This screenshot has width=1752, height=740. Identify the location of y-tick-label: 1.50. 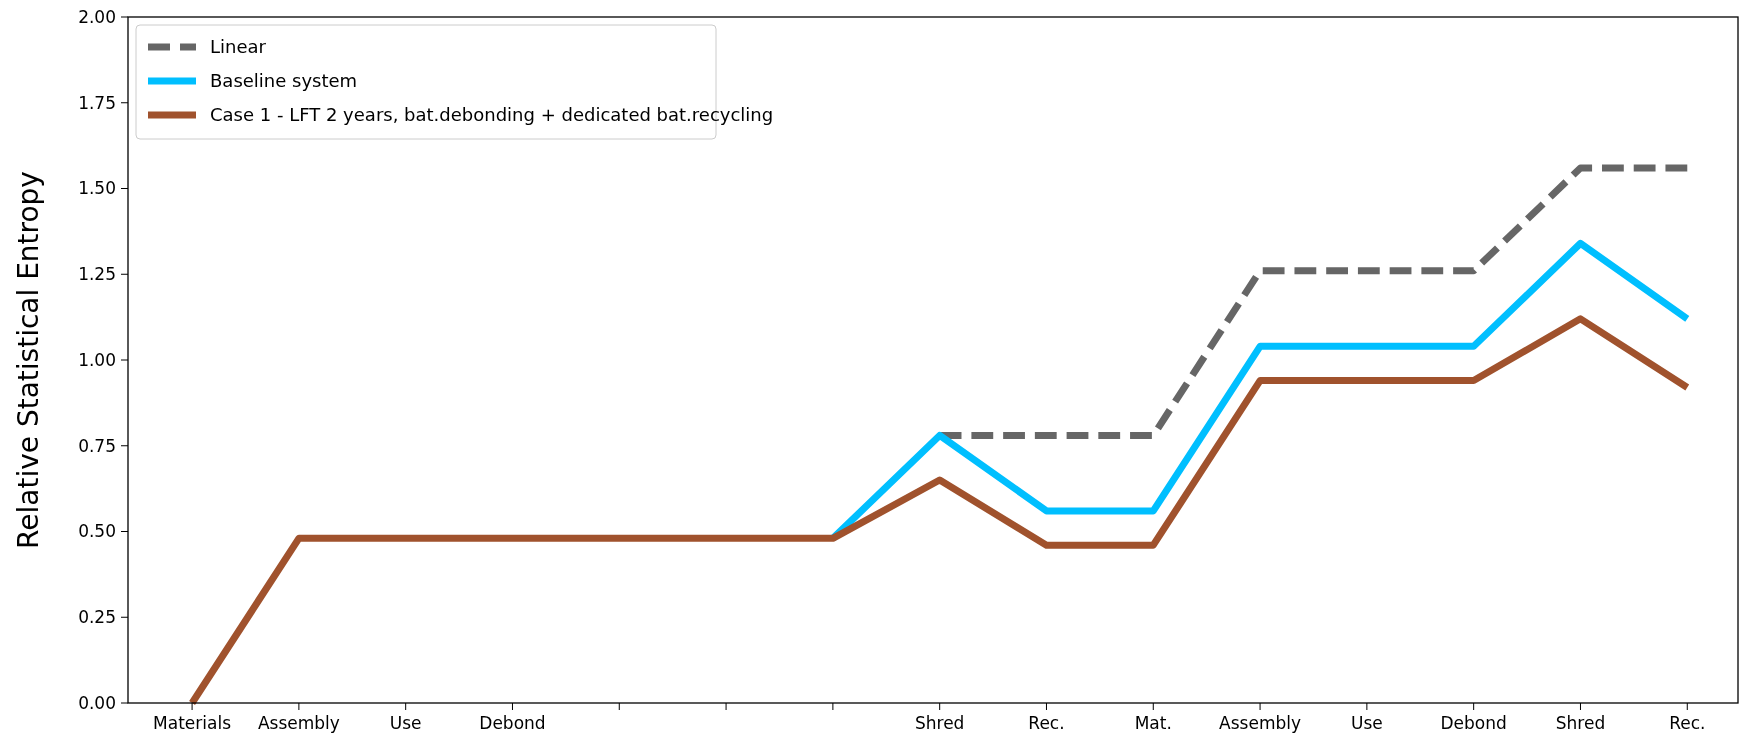
(97, 188).